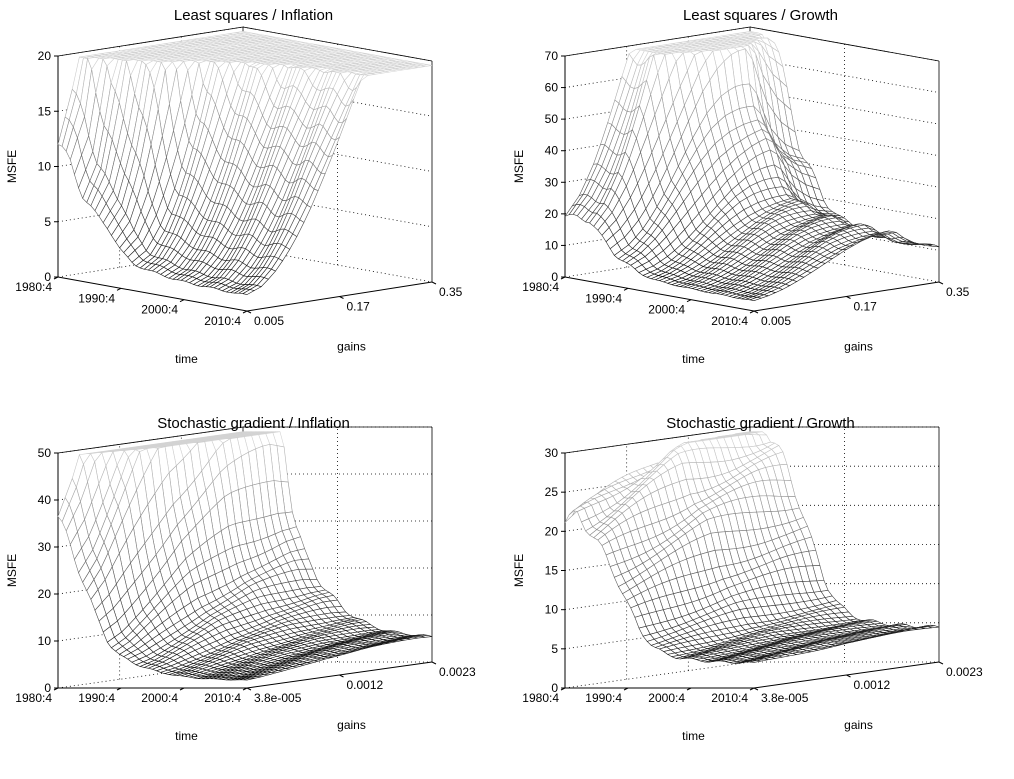 The image size is (1014, 779). Describe the element at coordinates (552, 492) in the screenshot. I see `z-tick-label: 25` at that location.